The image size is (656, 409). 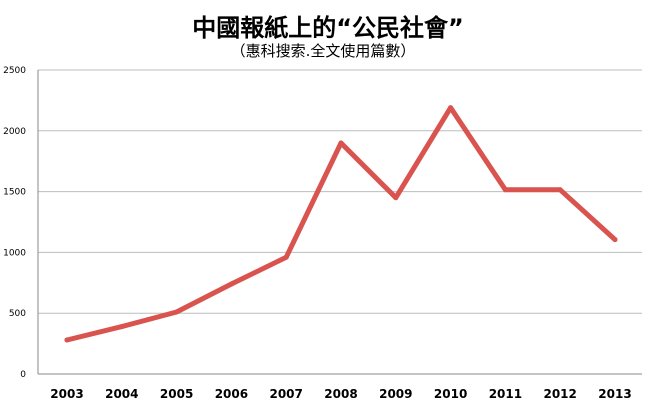 I want to click on x-tick-label: 2010, so click(x=450, y=394).